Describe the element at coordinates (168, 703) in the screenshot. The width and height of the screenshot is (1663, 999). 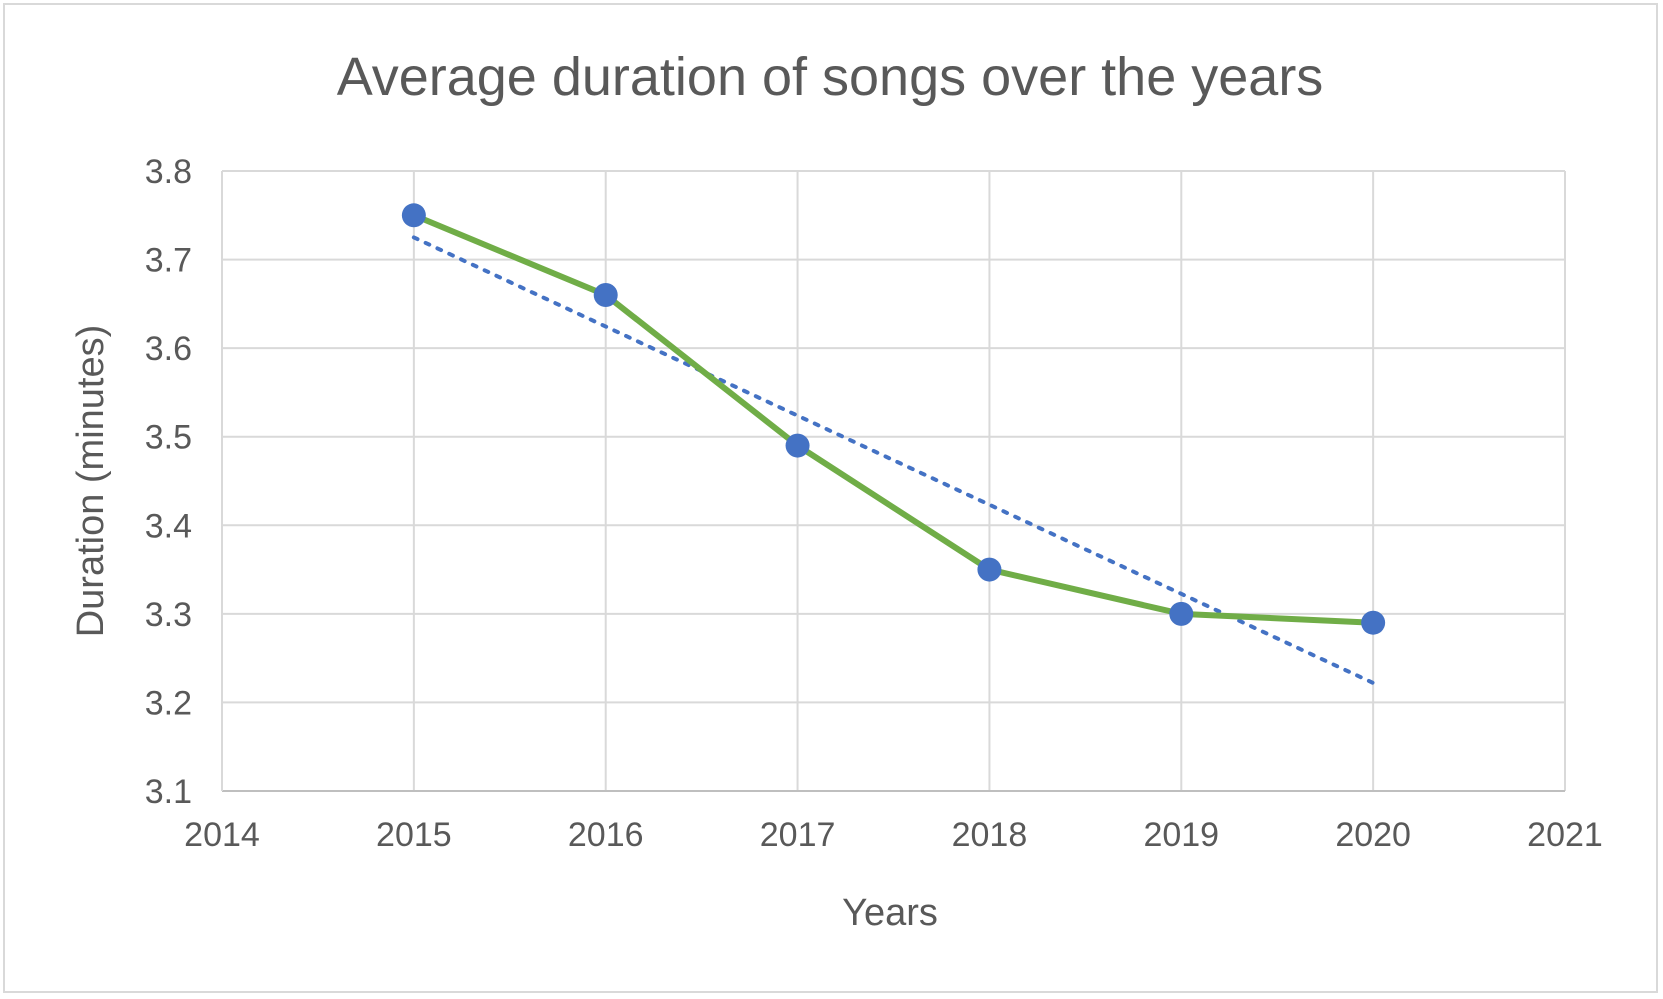
I see `y-tick-label: 3.2` at that location.